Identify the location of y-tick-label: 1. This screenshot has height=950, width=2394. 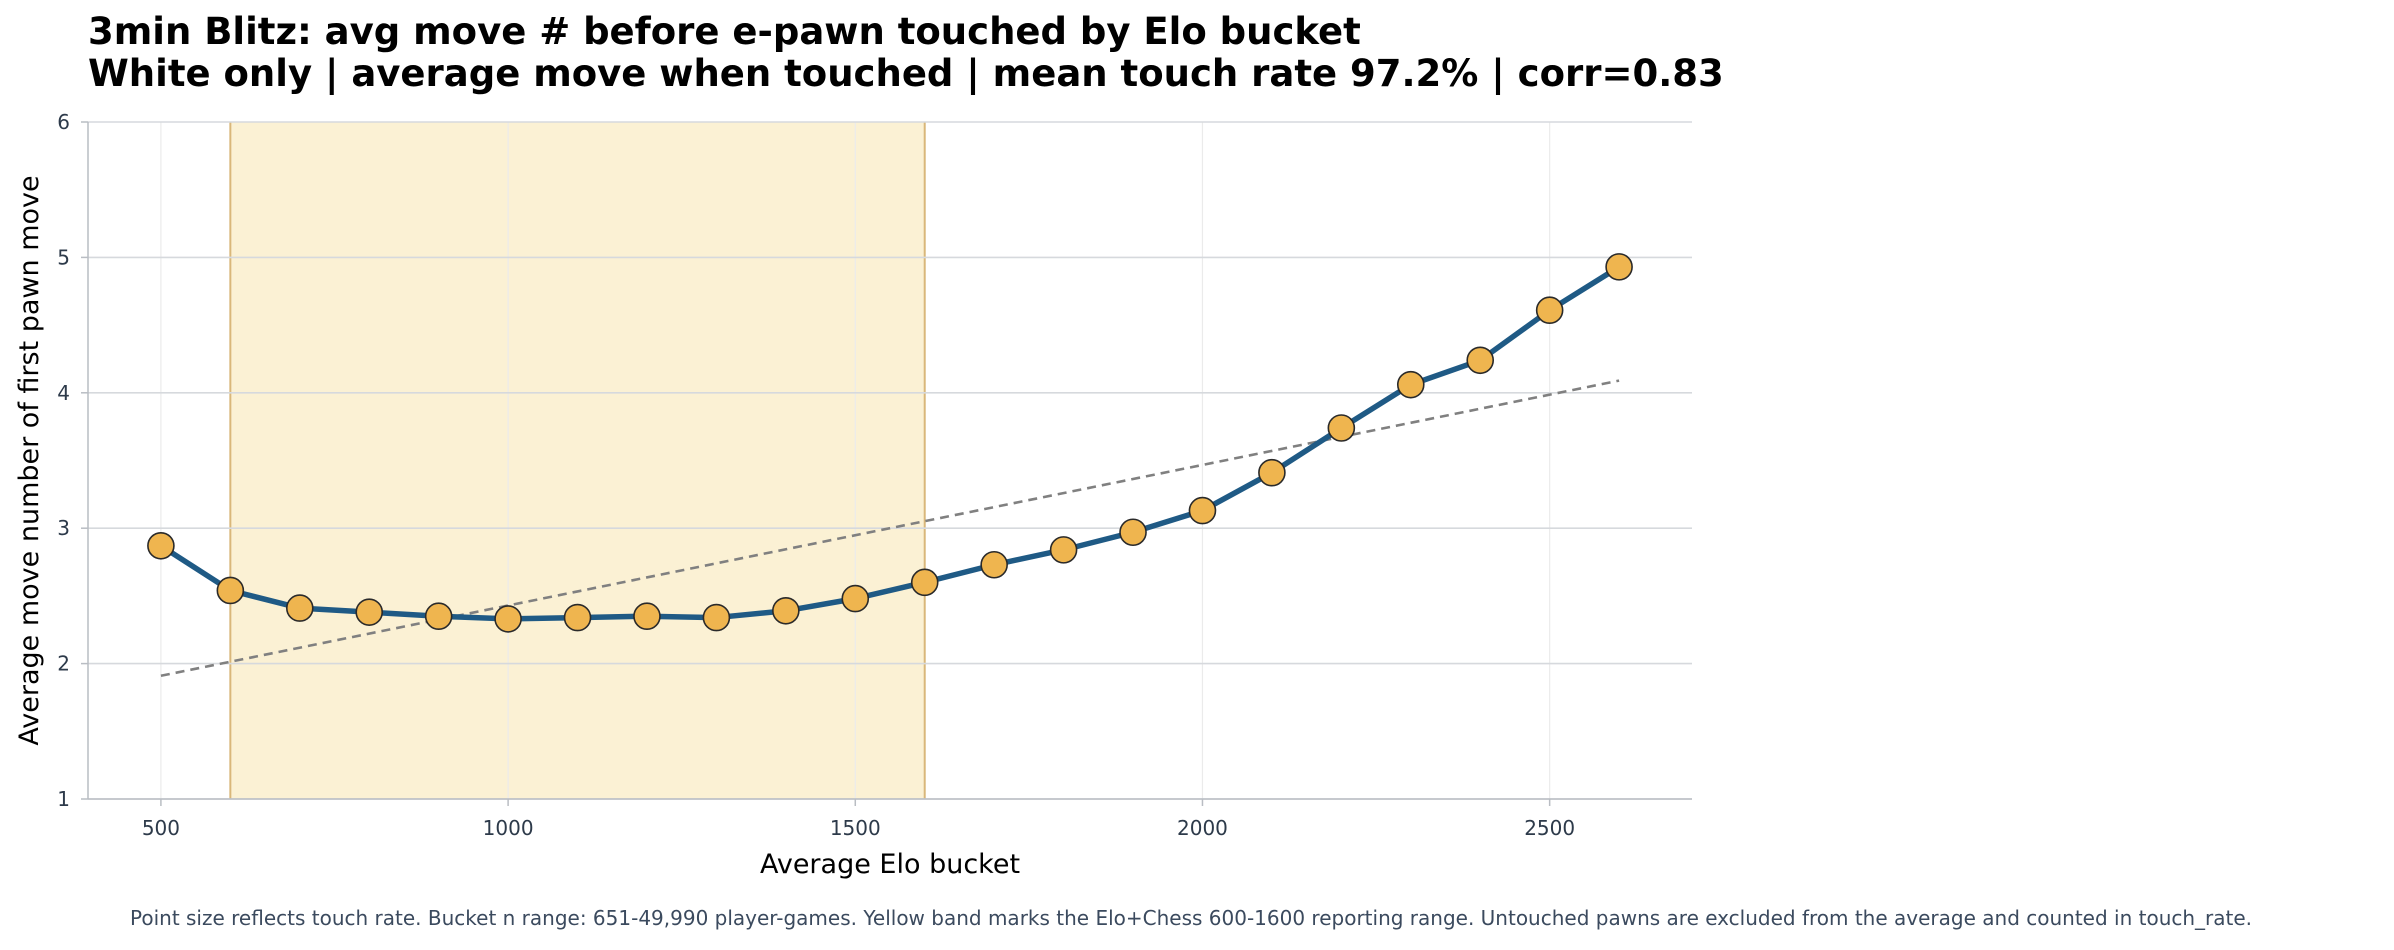
(63, 799).